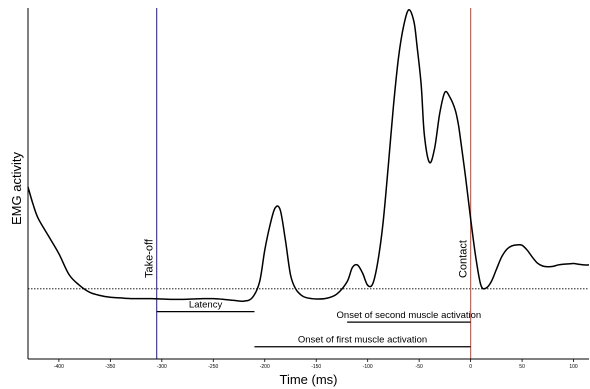 This screenshot has height=389, width=590. What do you see at coordinates (213, 367) in the screenshot?
I see `x-tick-label: -250` at bounding box center [213, 367].